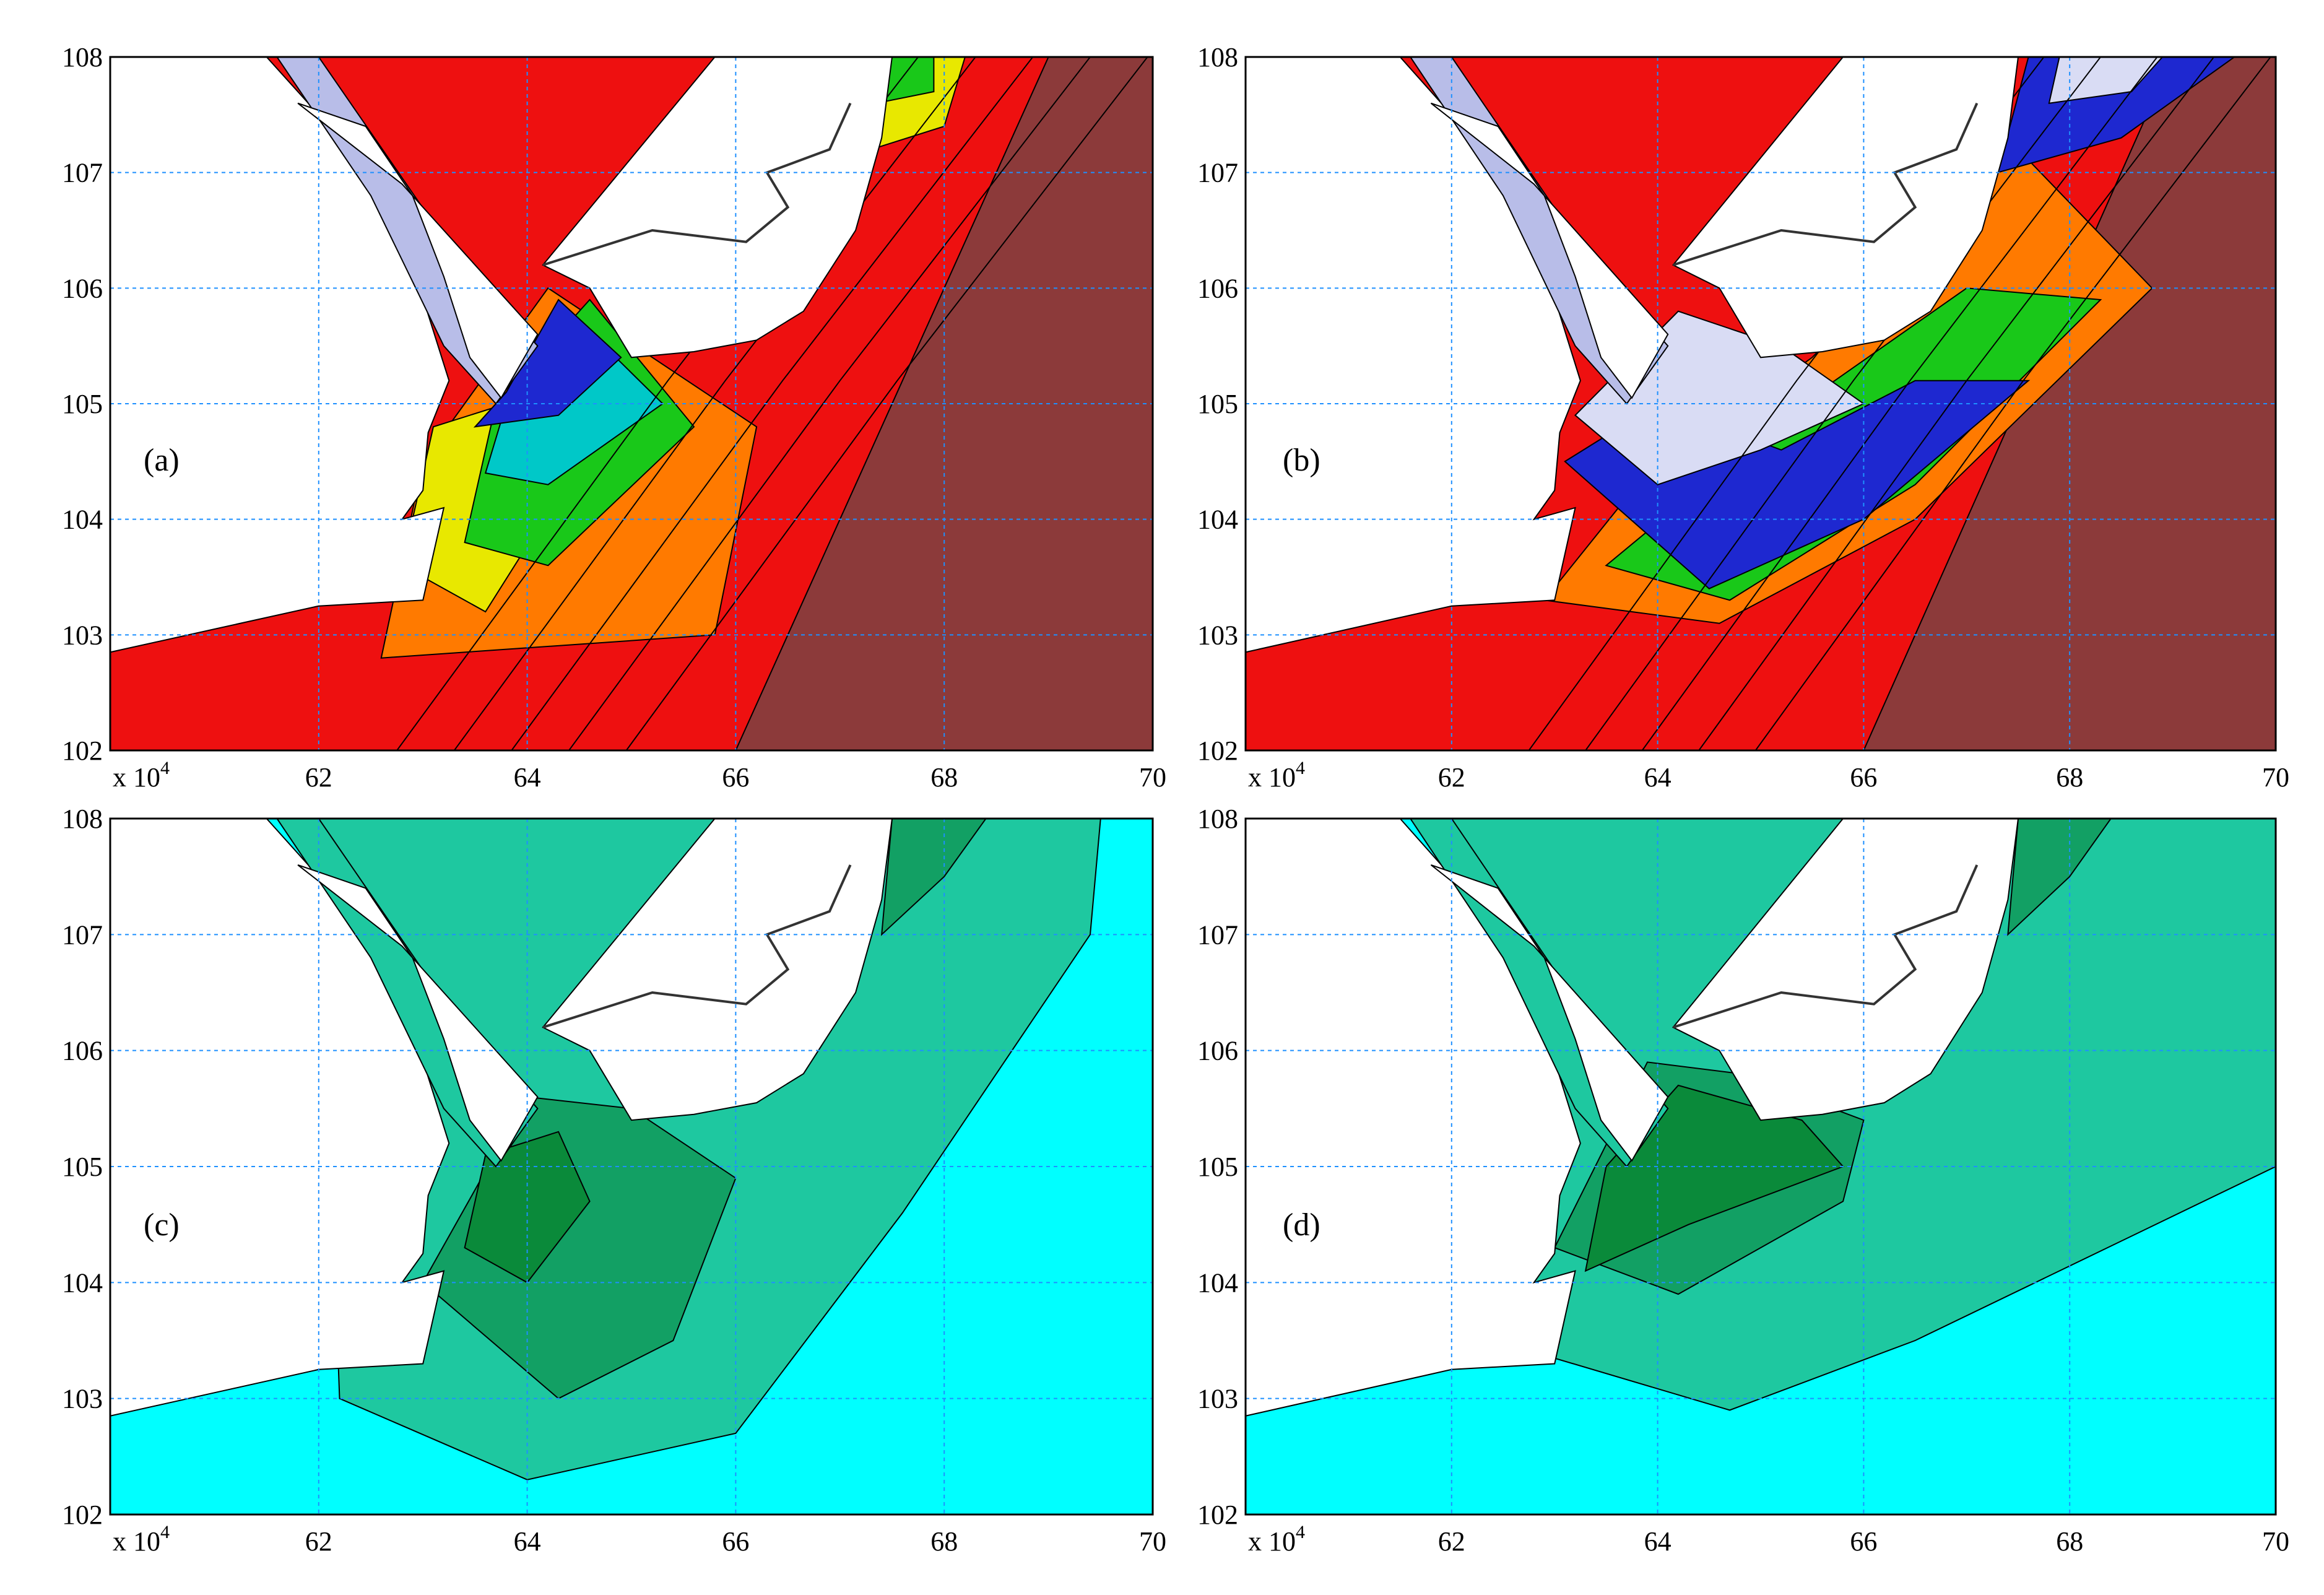 Image resolution: width=2324 pixels, height=1595 pixels. What do you see at coordinates (162, 1225) in the screenshot?
I see `panel-label: (c)` at bounding box center [162, 1225].